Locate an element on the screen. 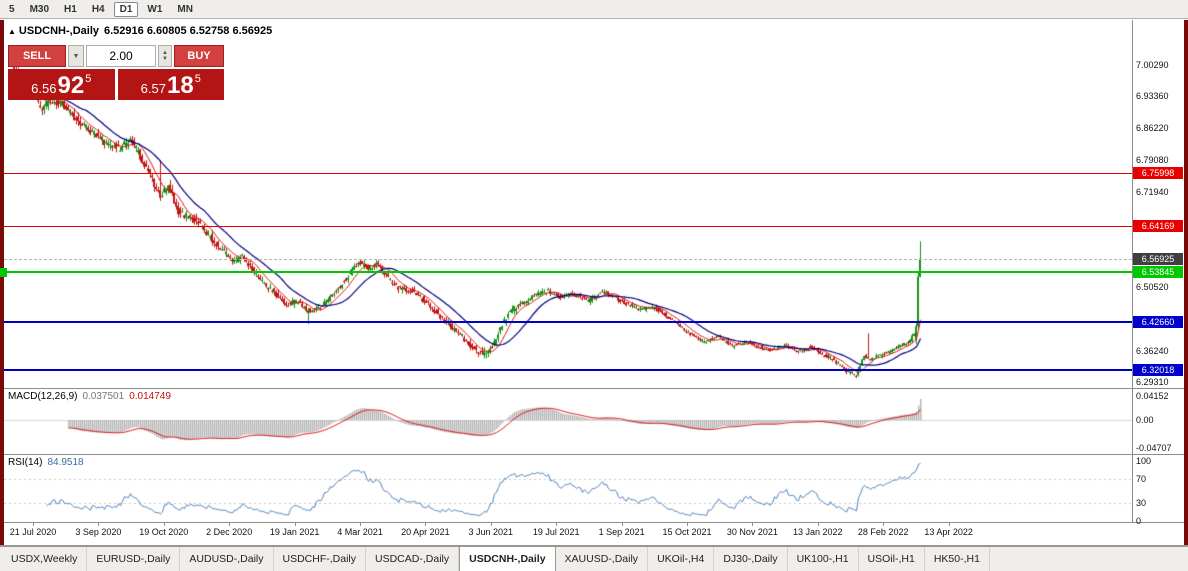 The height and width of the screenshot is (571, 1188). level-price-tag: 6.53845 is located at coordinates (1158, 272).